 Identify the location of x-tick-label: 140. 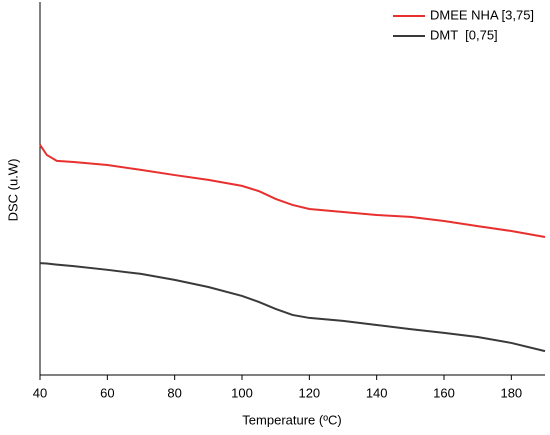
(377, 392).